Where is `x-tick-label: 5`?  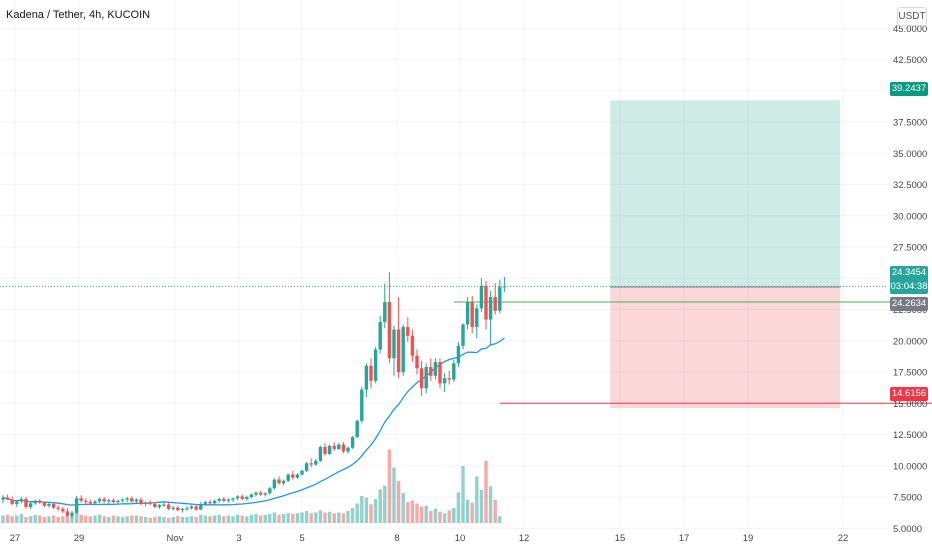
x-tick-label: 5 is located at coordinates (301, 538).